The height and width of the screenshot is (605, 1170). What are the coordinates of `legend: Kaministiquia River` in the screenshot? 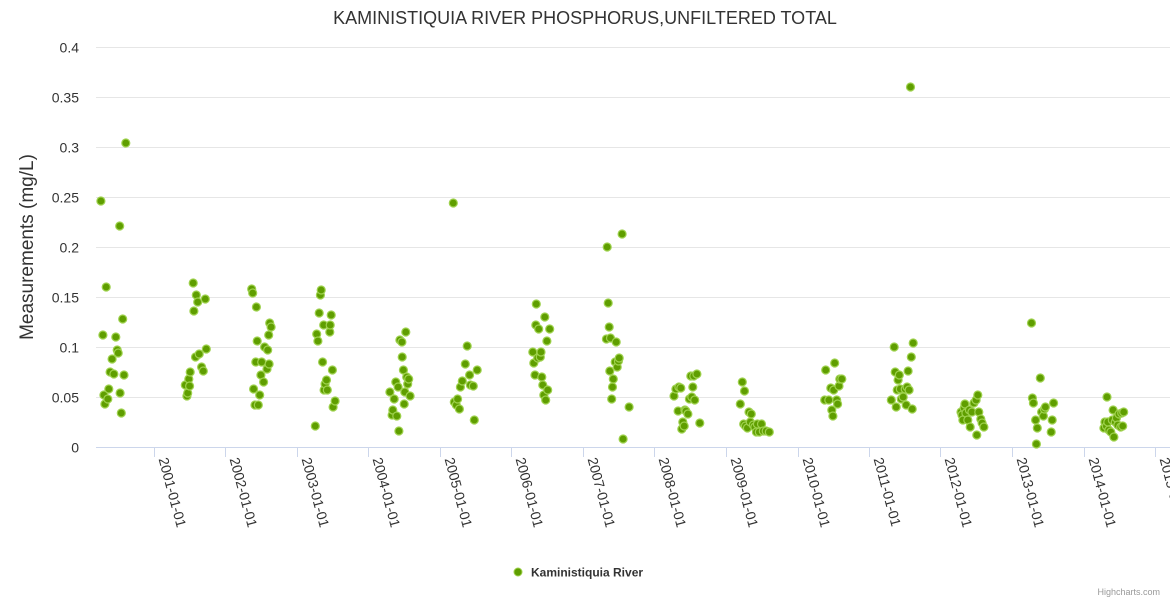 It's located at (578, 573).